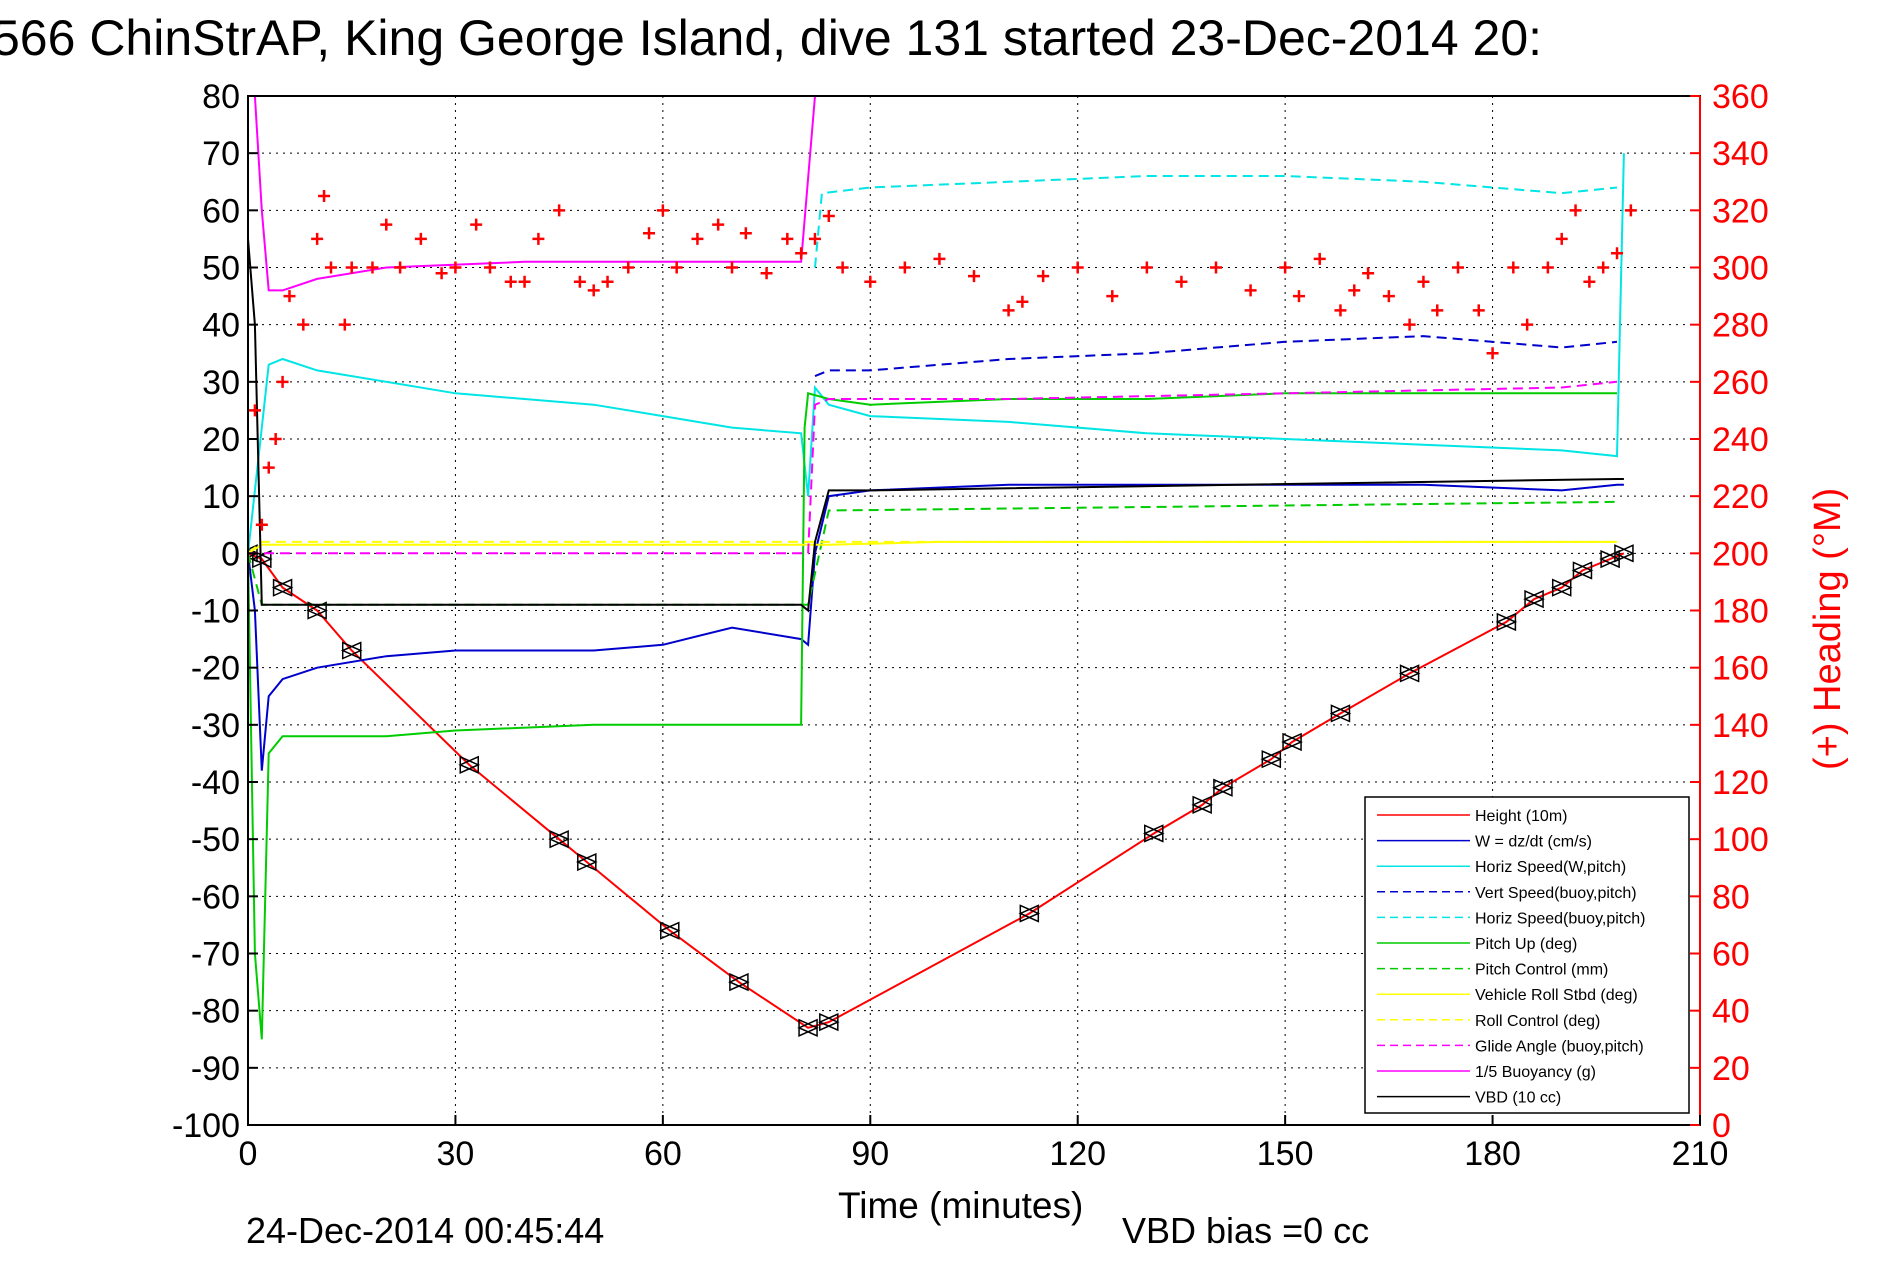 Image resolution: width=1891 pixels, height=1262 pixels. I want to click on y2-tick-label: 0, so click(1721, 1126).